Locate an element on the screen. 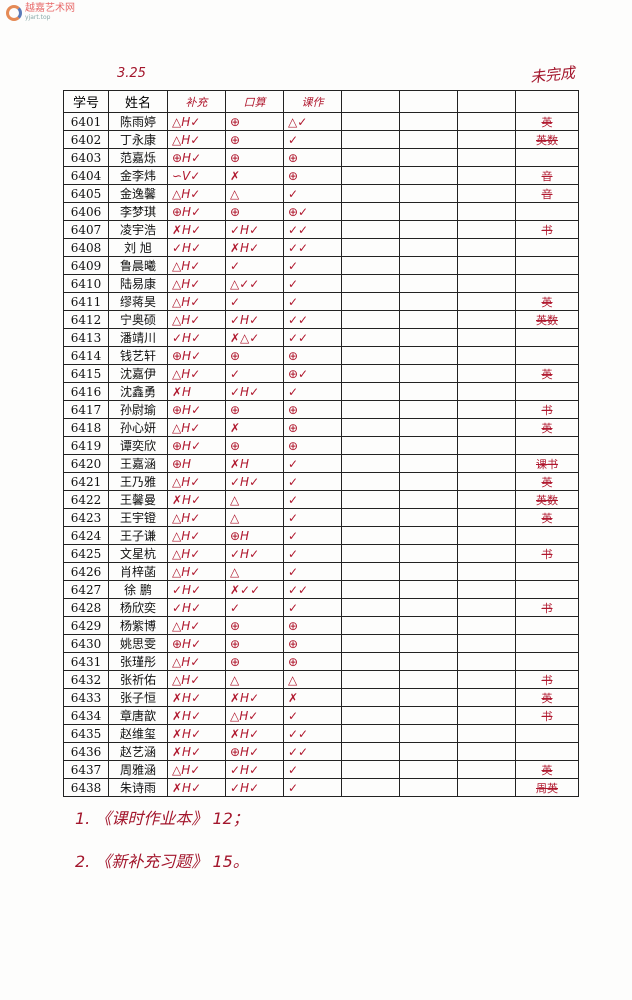  table-row: 6401 陈雨婷 △H✓ ⊕ △✓ 英 is located at coordinates (321, 121).